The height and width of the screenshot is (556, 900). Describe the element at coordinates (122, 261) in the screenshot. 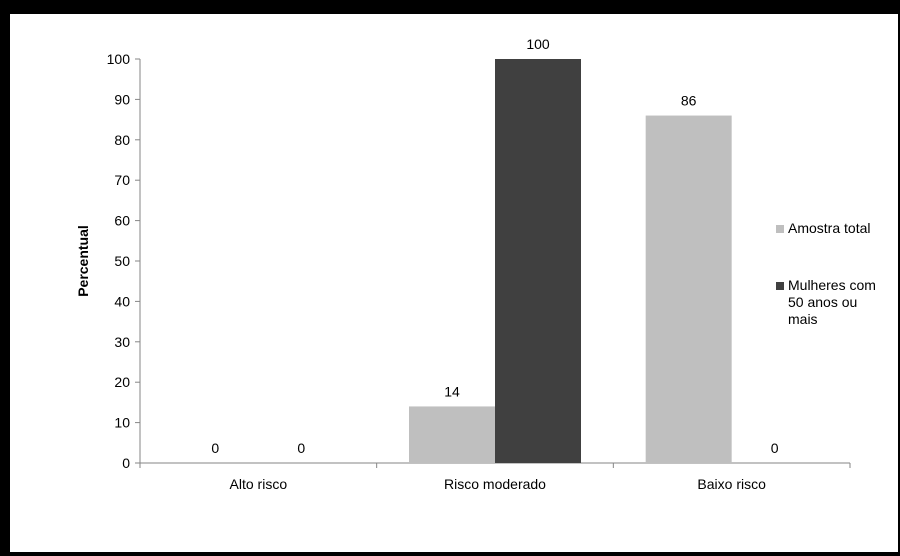

I see `y-tick-label: 50` at that location.